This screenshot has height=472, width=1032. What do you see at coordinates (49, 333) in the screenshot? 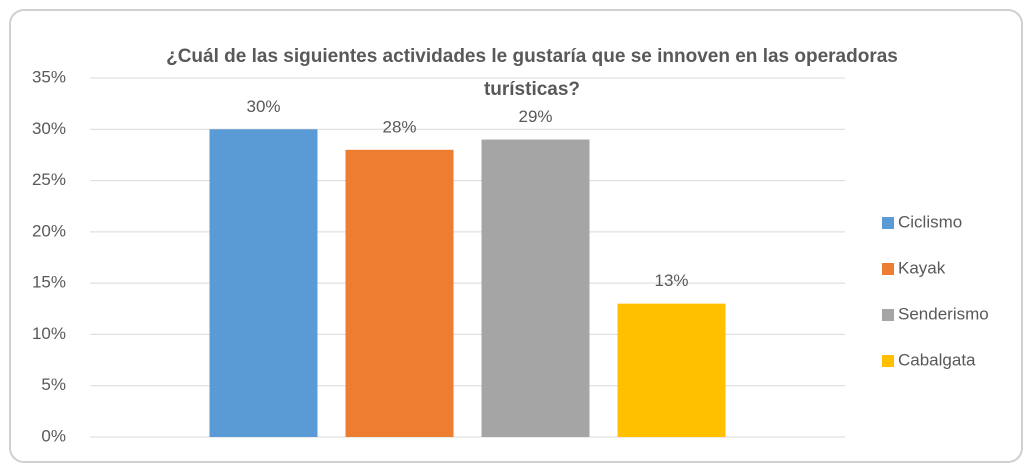
I see `y-tick-label: 10%` at bounding box center [49, 333].